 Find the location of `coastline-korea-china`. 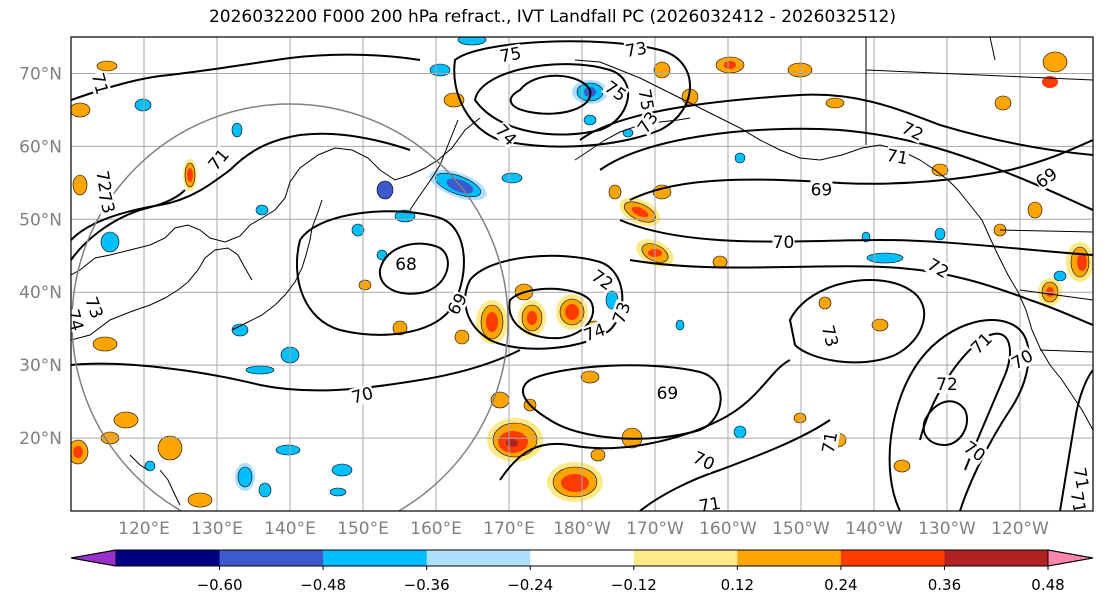

coastline-korea-china is located at coordinates (162, 294).